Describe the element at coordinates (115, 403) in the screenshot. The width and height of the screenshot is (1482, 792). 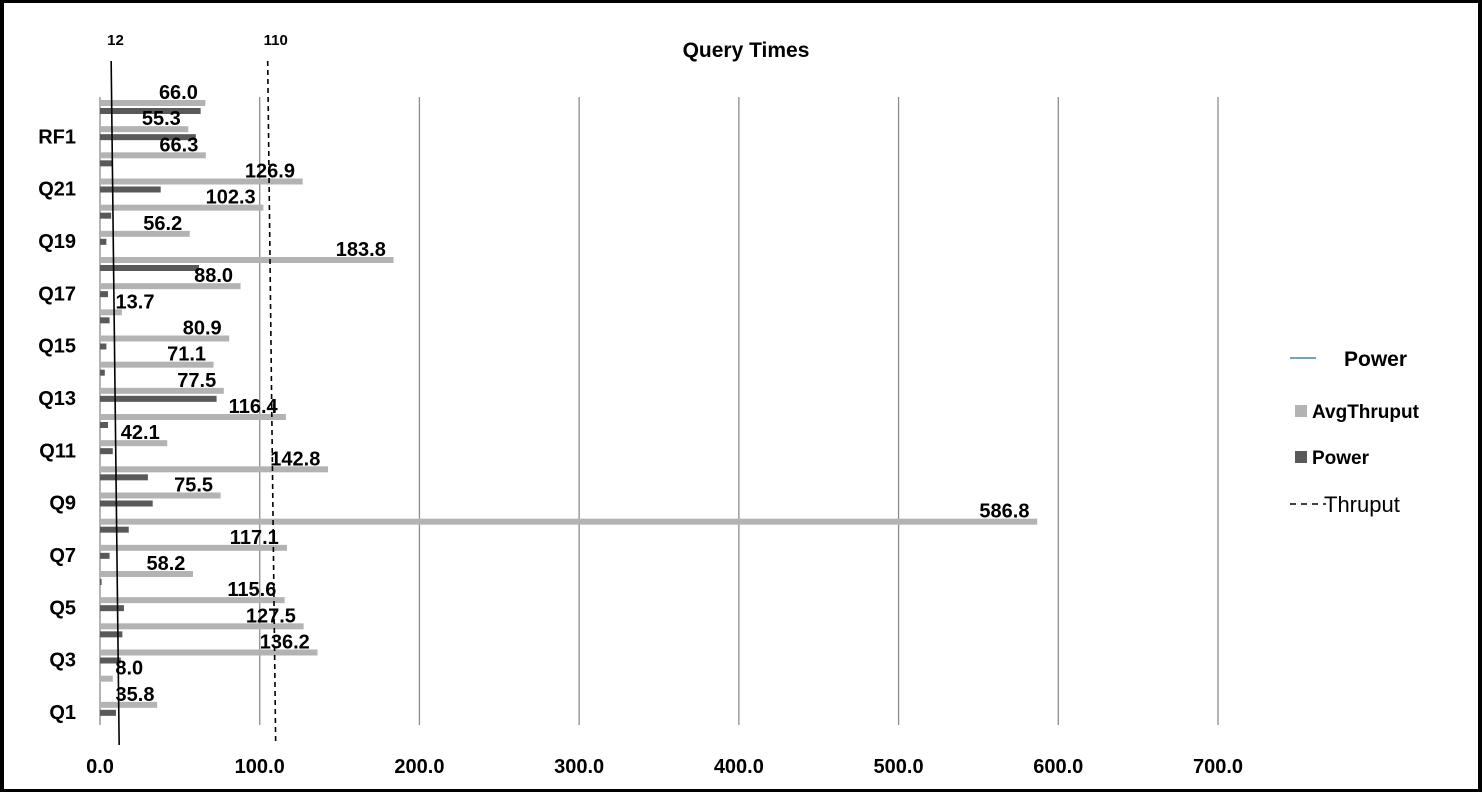
I see `reference-line-power` at that location.